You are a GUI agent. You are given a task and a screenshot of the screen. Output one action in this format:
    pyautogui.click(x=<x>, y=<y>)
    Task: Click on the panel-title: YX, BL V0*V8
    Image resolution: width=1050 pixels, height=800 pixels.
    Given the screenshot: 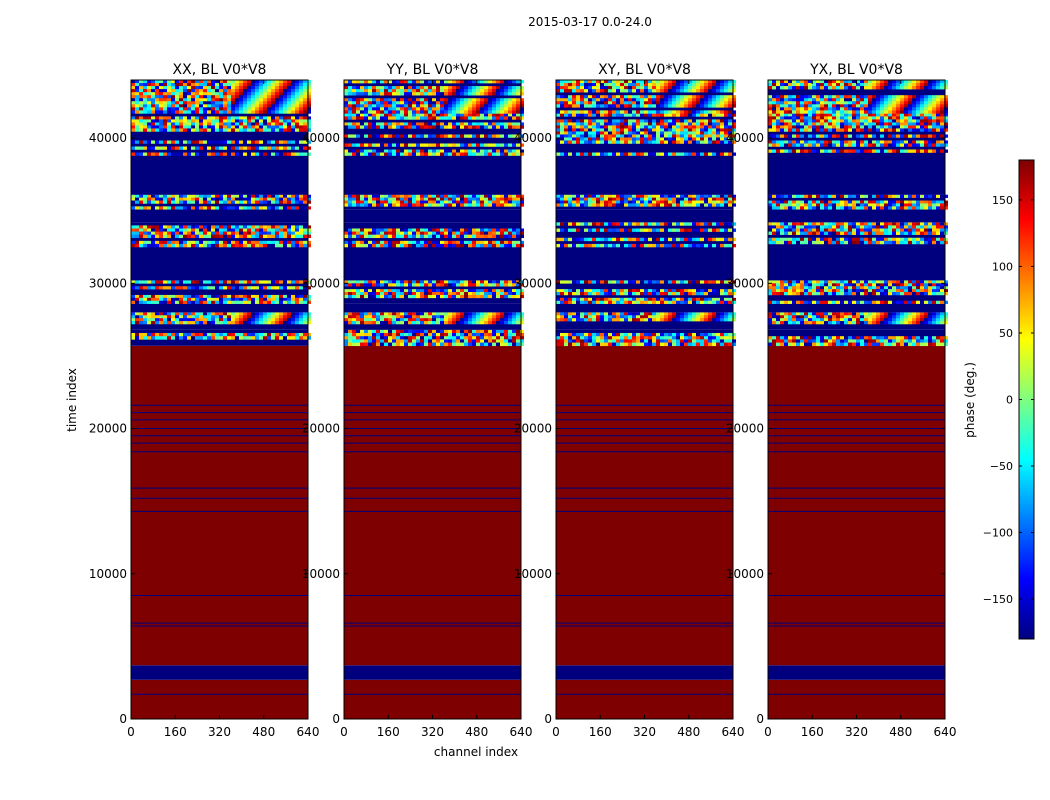 What is the action you would take?
    pyautogui.click(x=856, y=70)
    